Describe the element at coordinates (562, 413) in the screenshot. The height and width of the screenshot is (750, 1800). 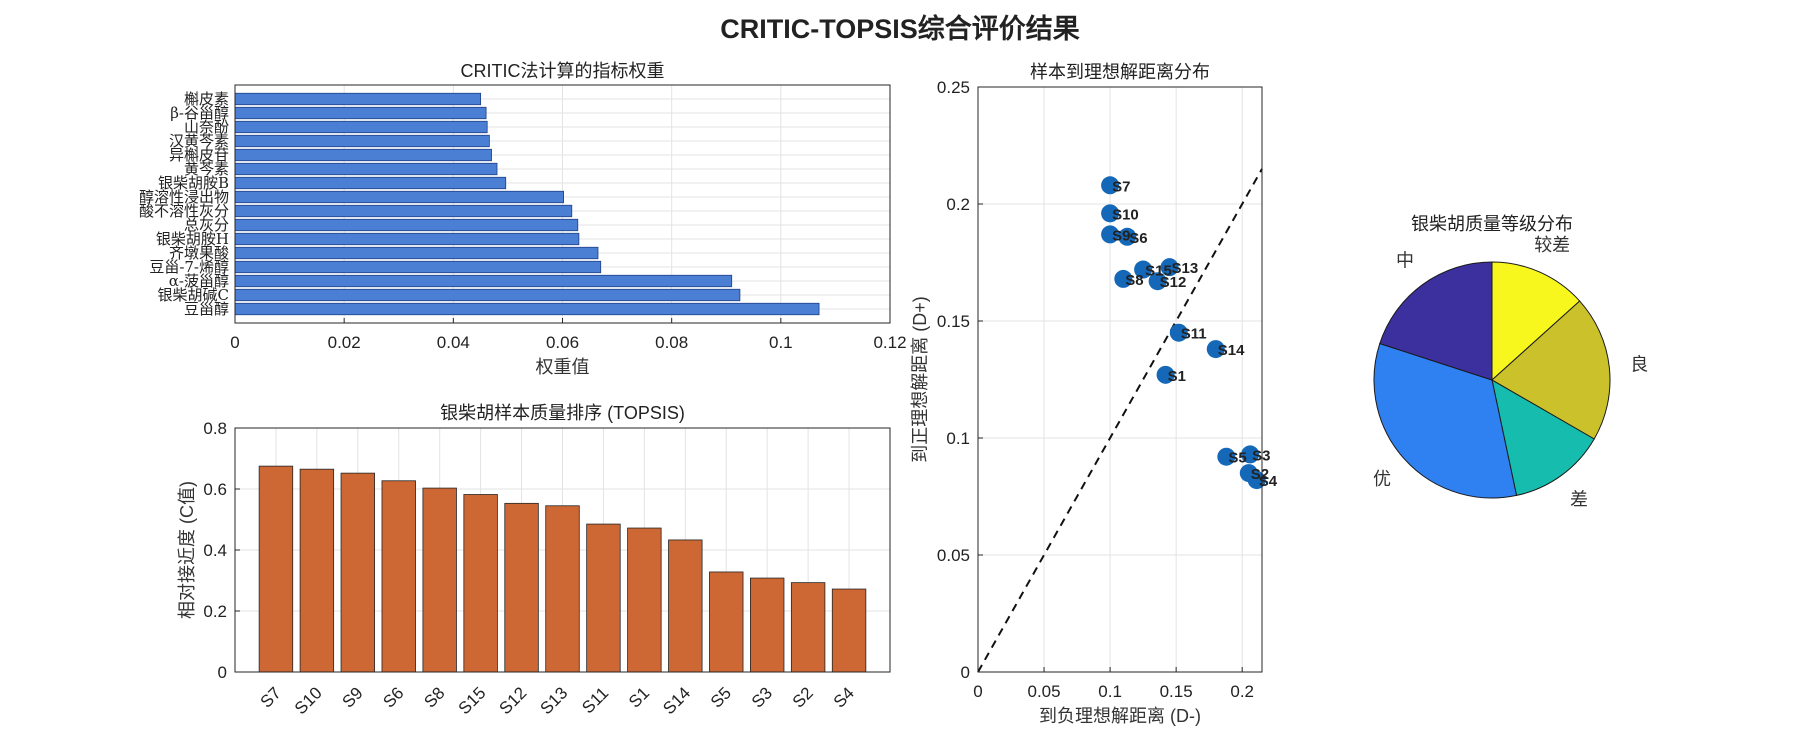
I see `chart-title: 银柴胡样本质量排序 (TOPSIS)` at that location.